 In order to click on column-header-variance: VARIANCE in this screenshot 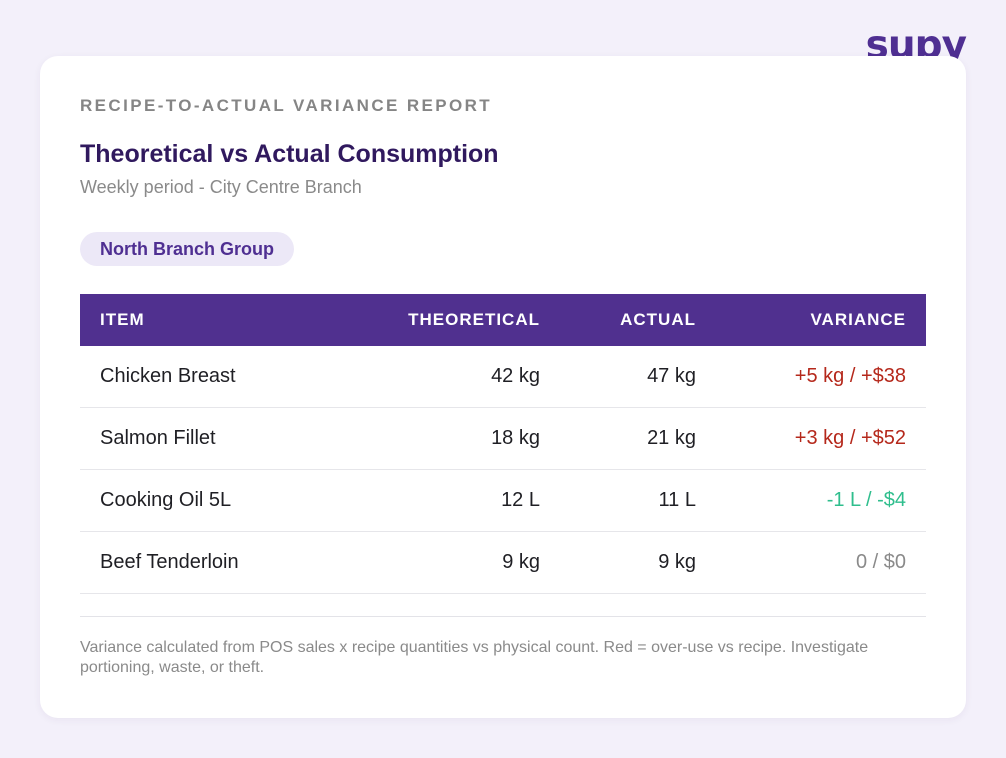, I will do `click(858, 319)`.